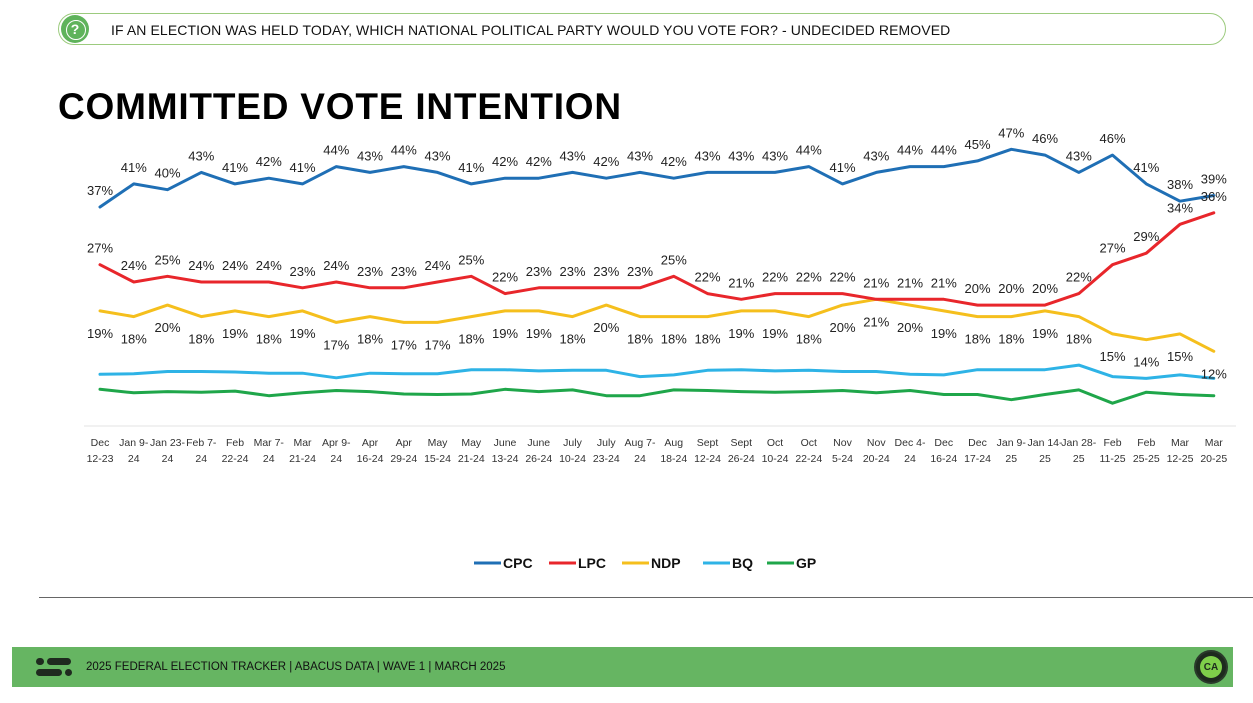  I want to click on x-tick-label: 10-24, so click(775, 459).